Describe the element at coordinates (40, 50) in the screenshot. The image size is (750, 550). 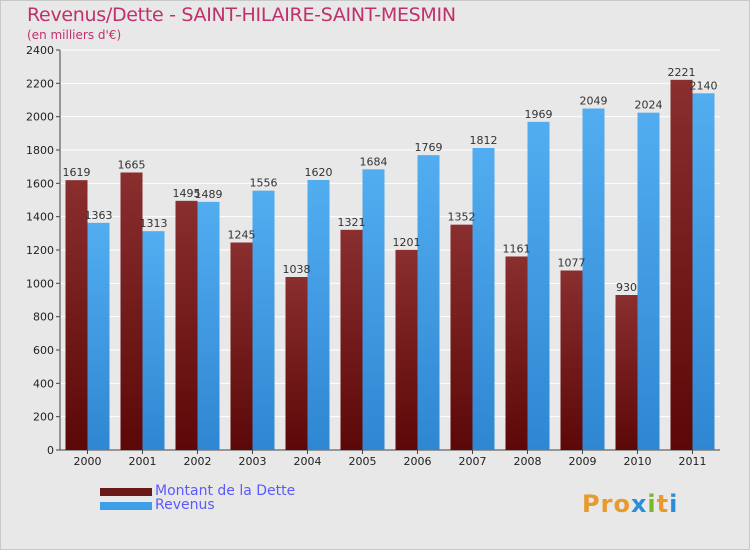
I see `y-tick-label: 2400` at that location.